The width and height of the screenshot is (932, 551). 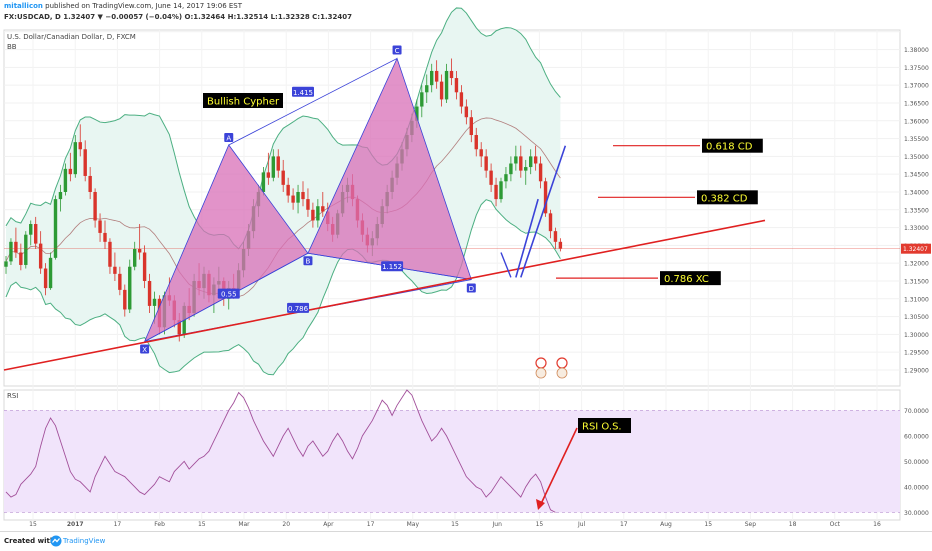 I want to click on x-tick-label: 16, so click(x=877, y=524).